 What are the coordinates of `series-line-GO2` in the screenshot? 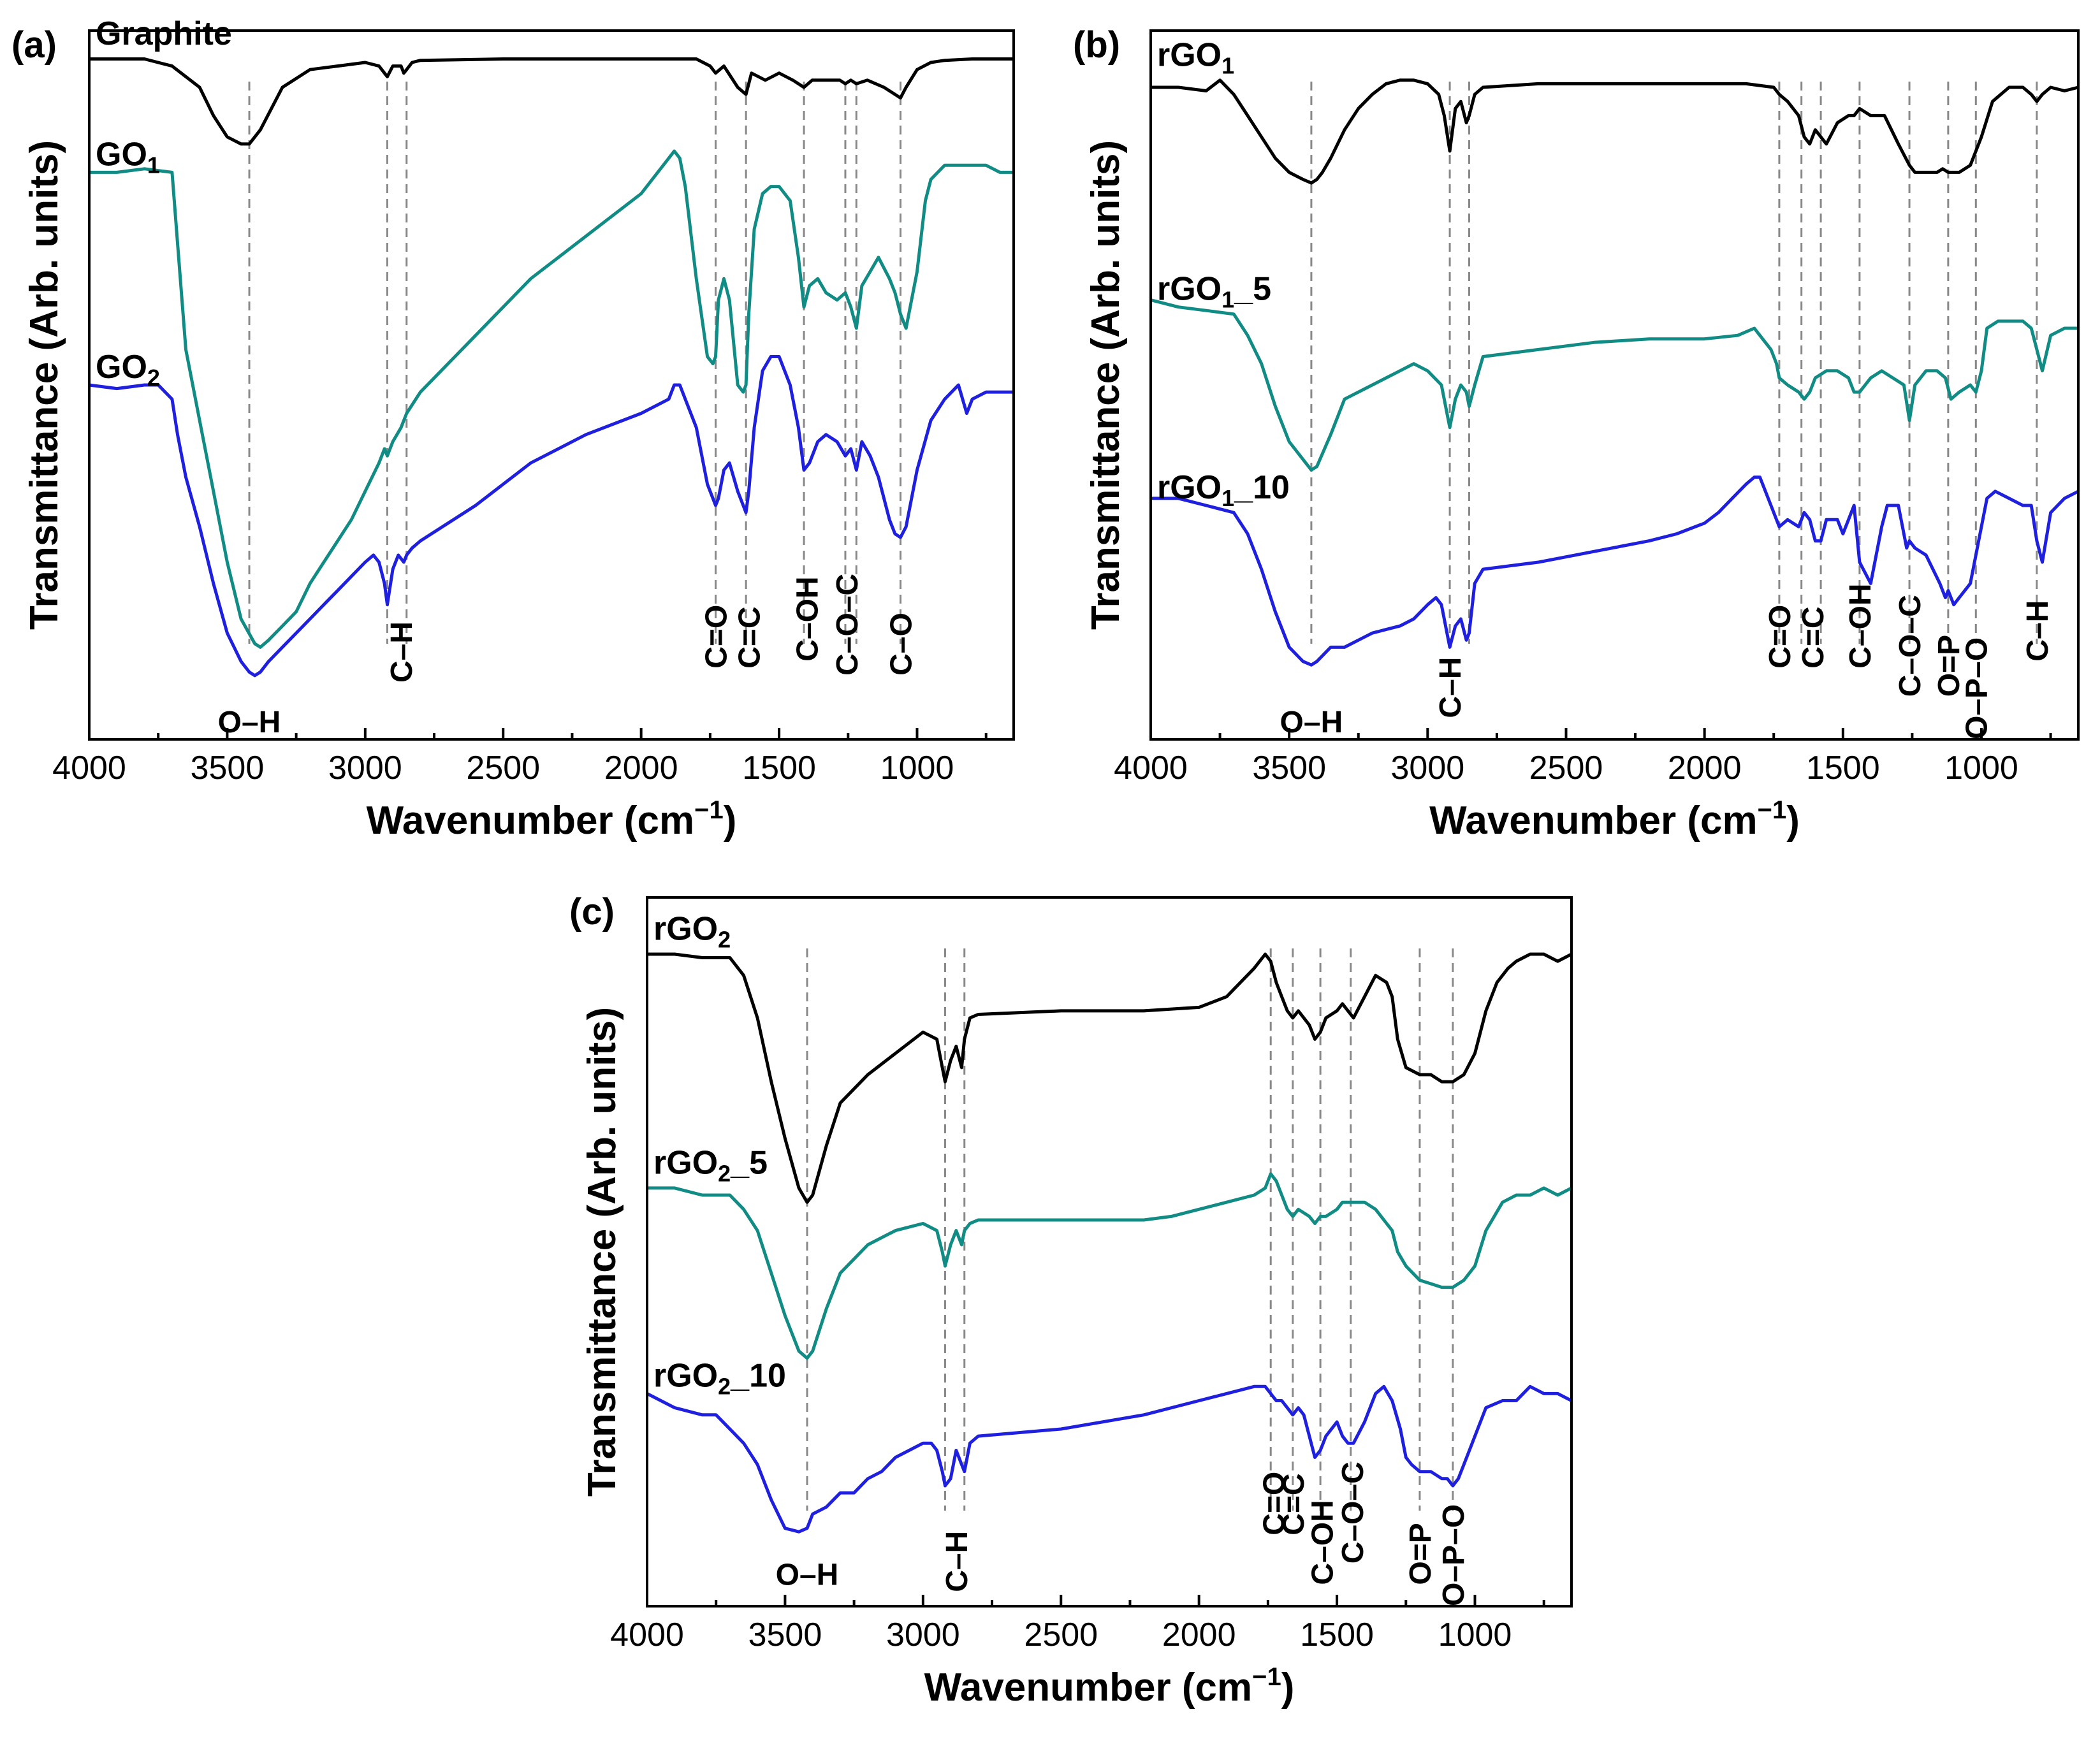 It's located at (551, 516).